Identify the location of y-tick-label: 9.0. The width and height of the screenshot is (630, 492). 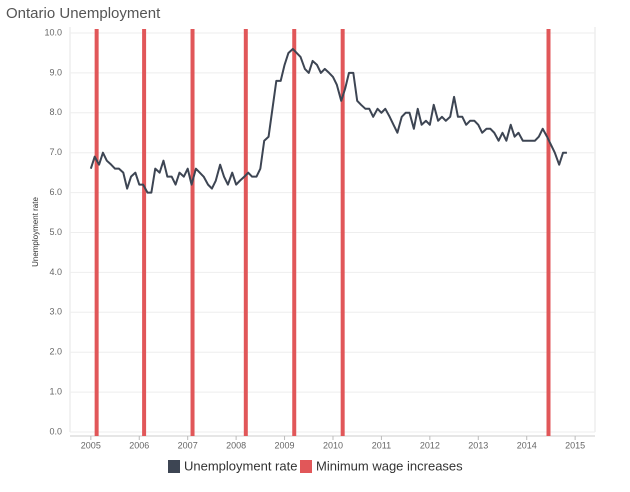
(55, 72).